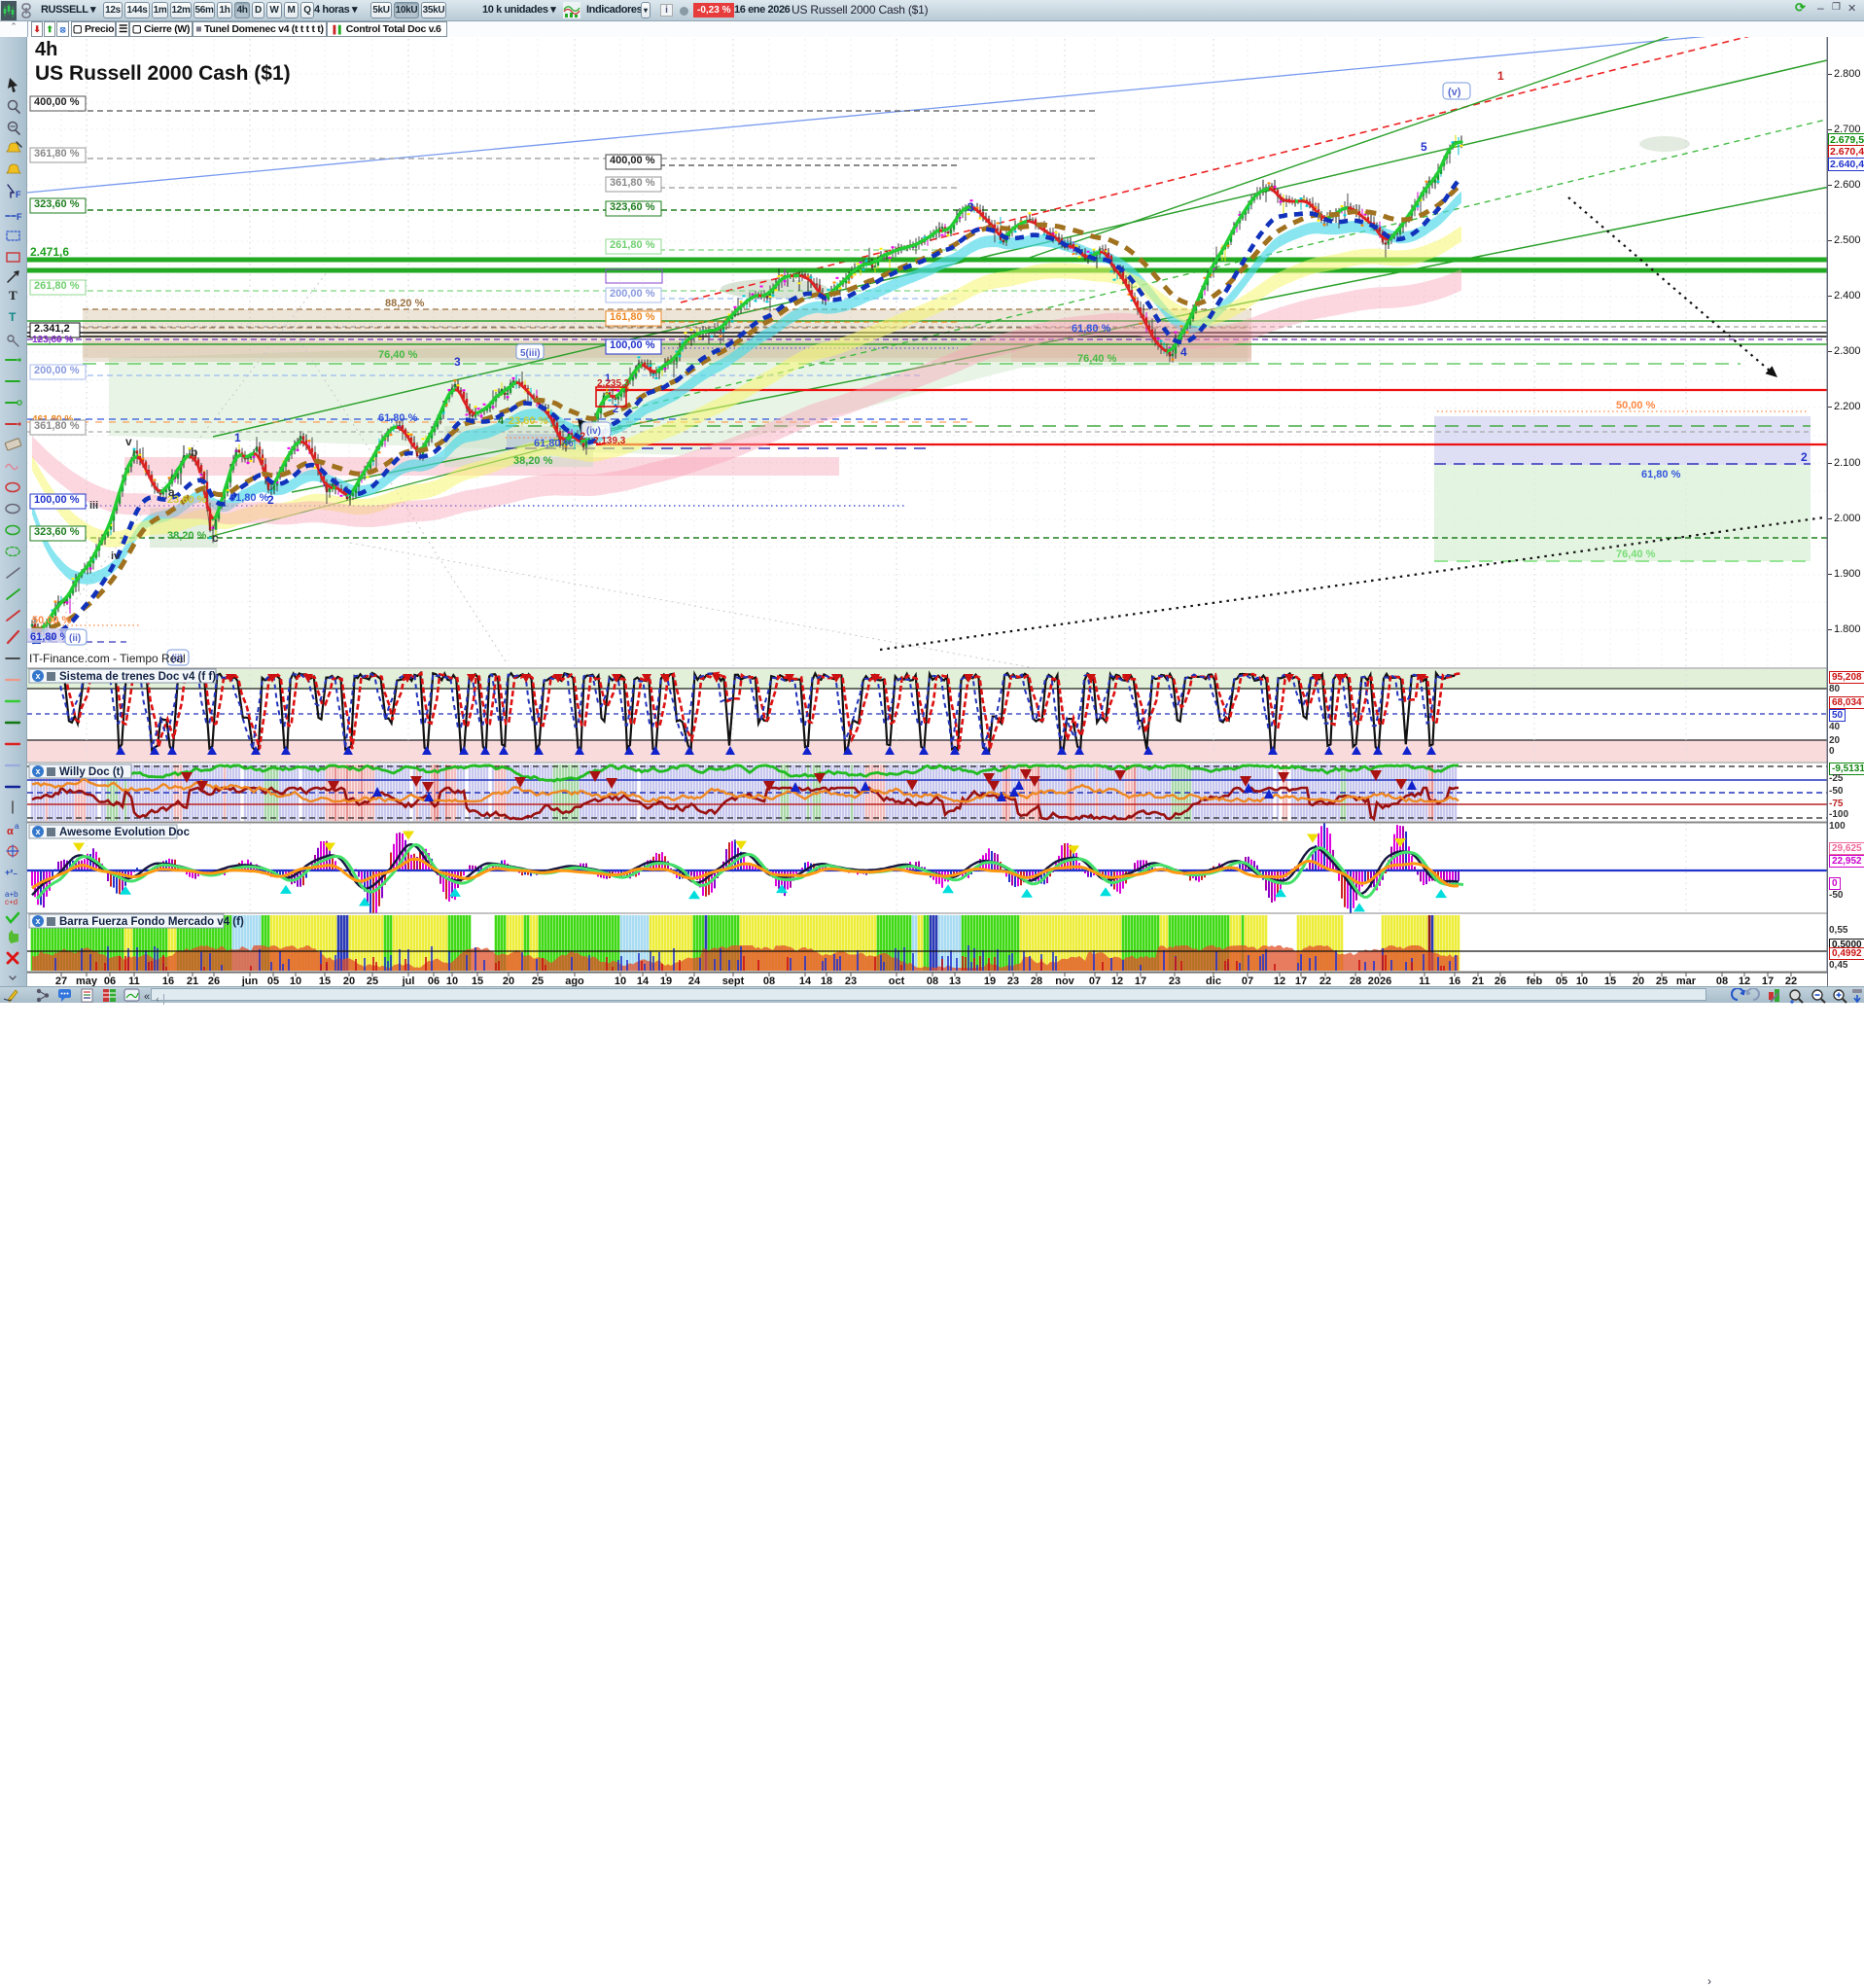  I want to click on svg-text: (ii), so click(177, 659).